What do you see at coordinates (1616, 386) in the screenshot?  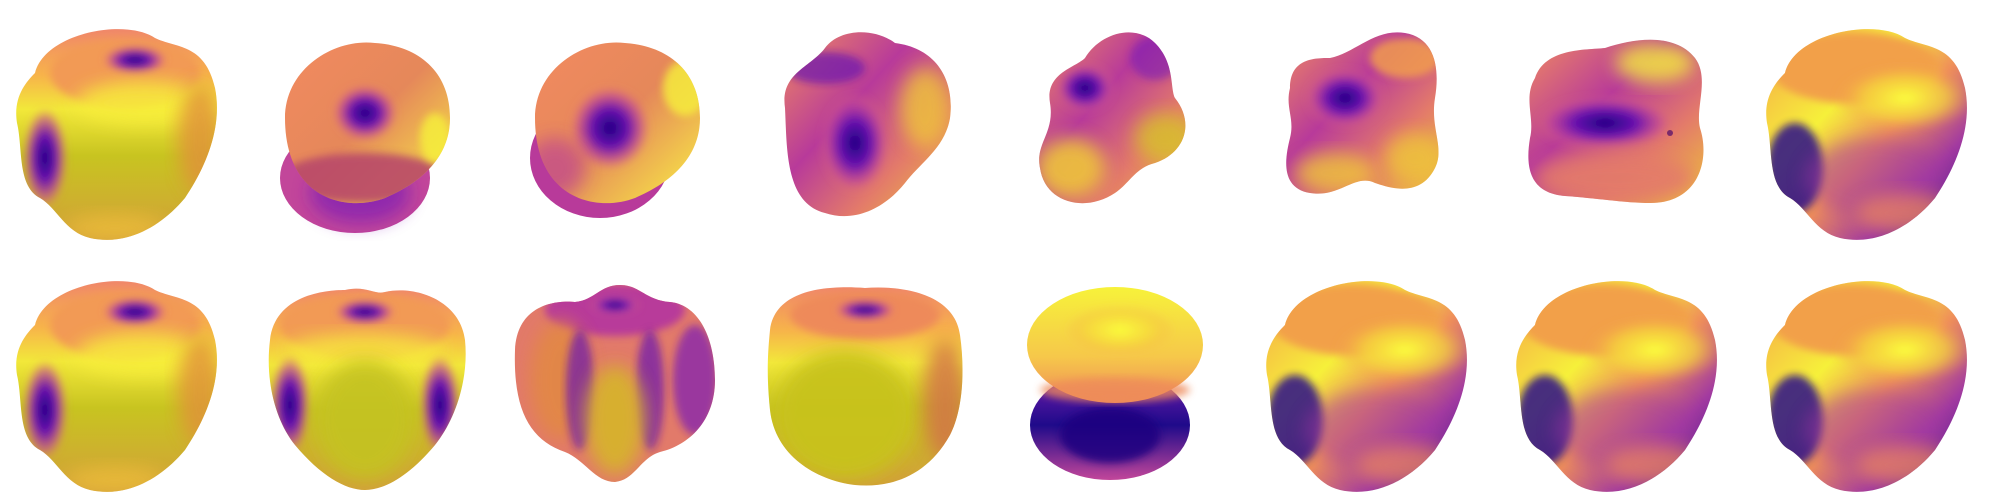 I see `shape-r2c7` at bounding box center [1616, 386].